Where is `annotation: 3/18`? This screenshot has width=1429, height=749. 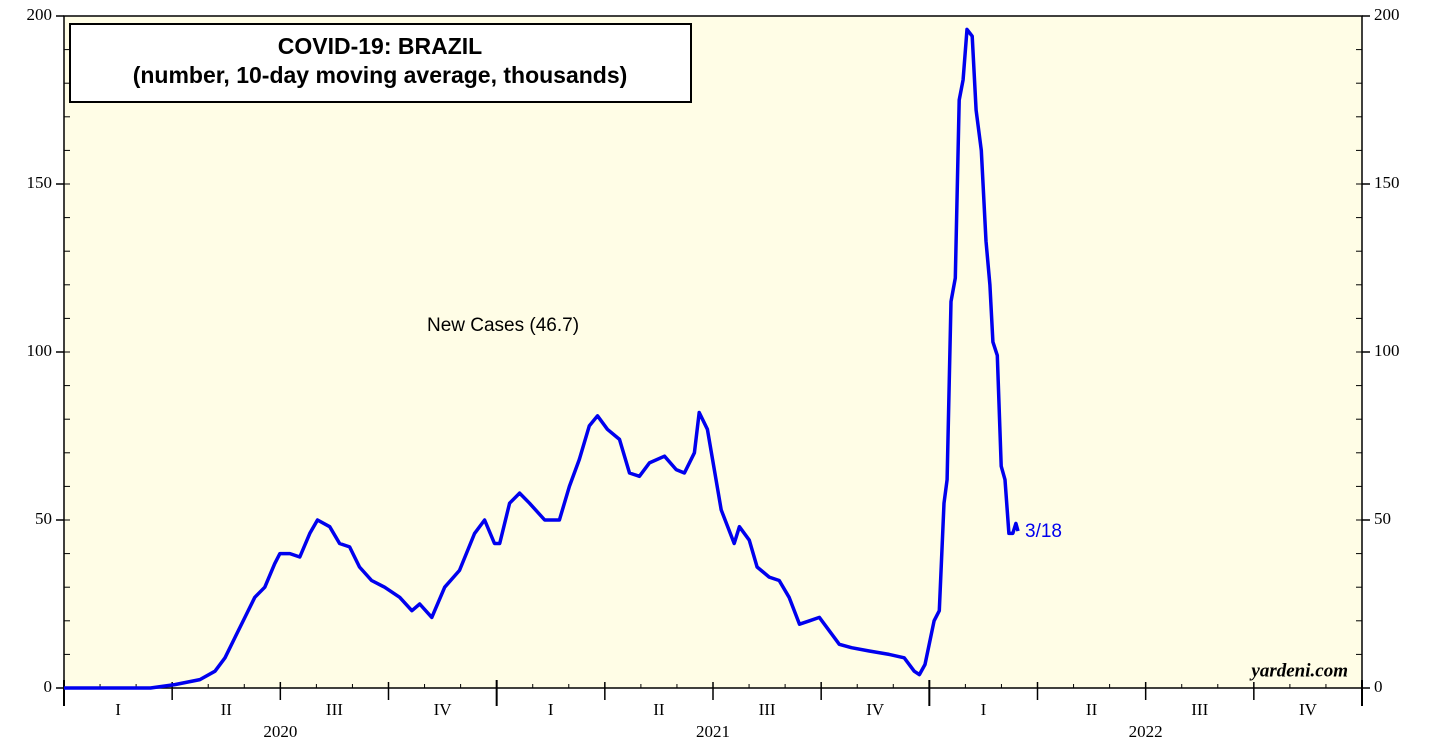 annotation: 3/18 is located at coordinates (1043, 531).